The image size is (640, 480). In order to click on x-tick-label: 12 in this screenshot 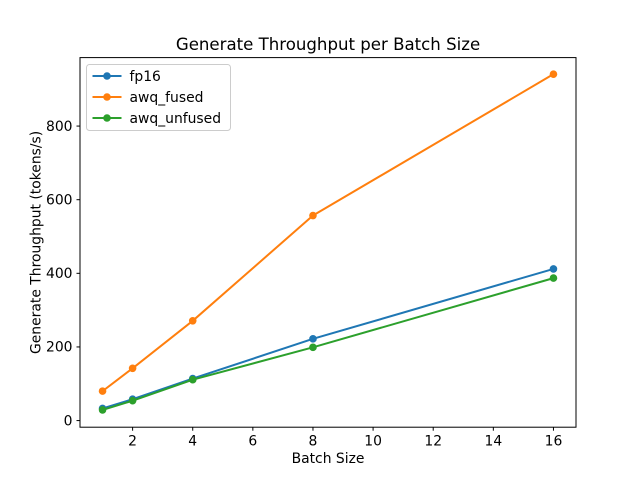, I will do `click(433, 442)`.